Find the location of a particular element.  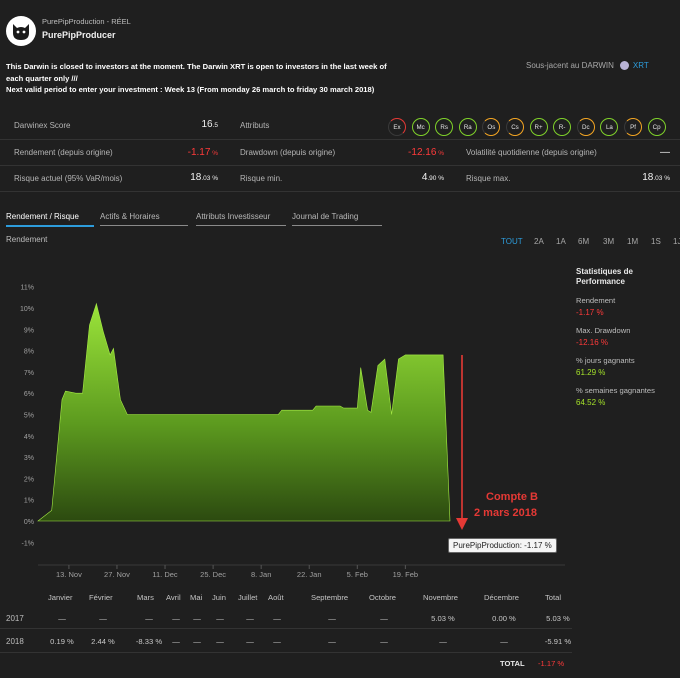

range-3m-button: 3M is located at coordinates (609, 241).